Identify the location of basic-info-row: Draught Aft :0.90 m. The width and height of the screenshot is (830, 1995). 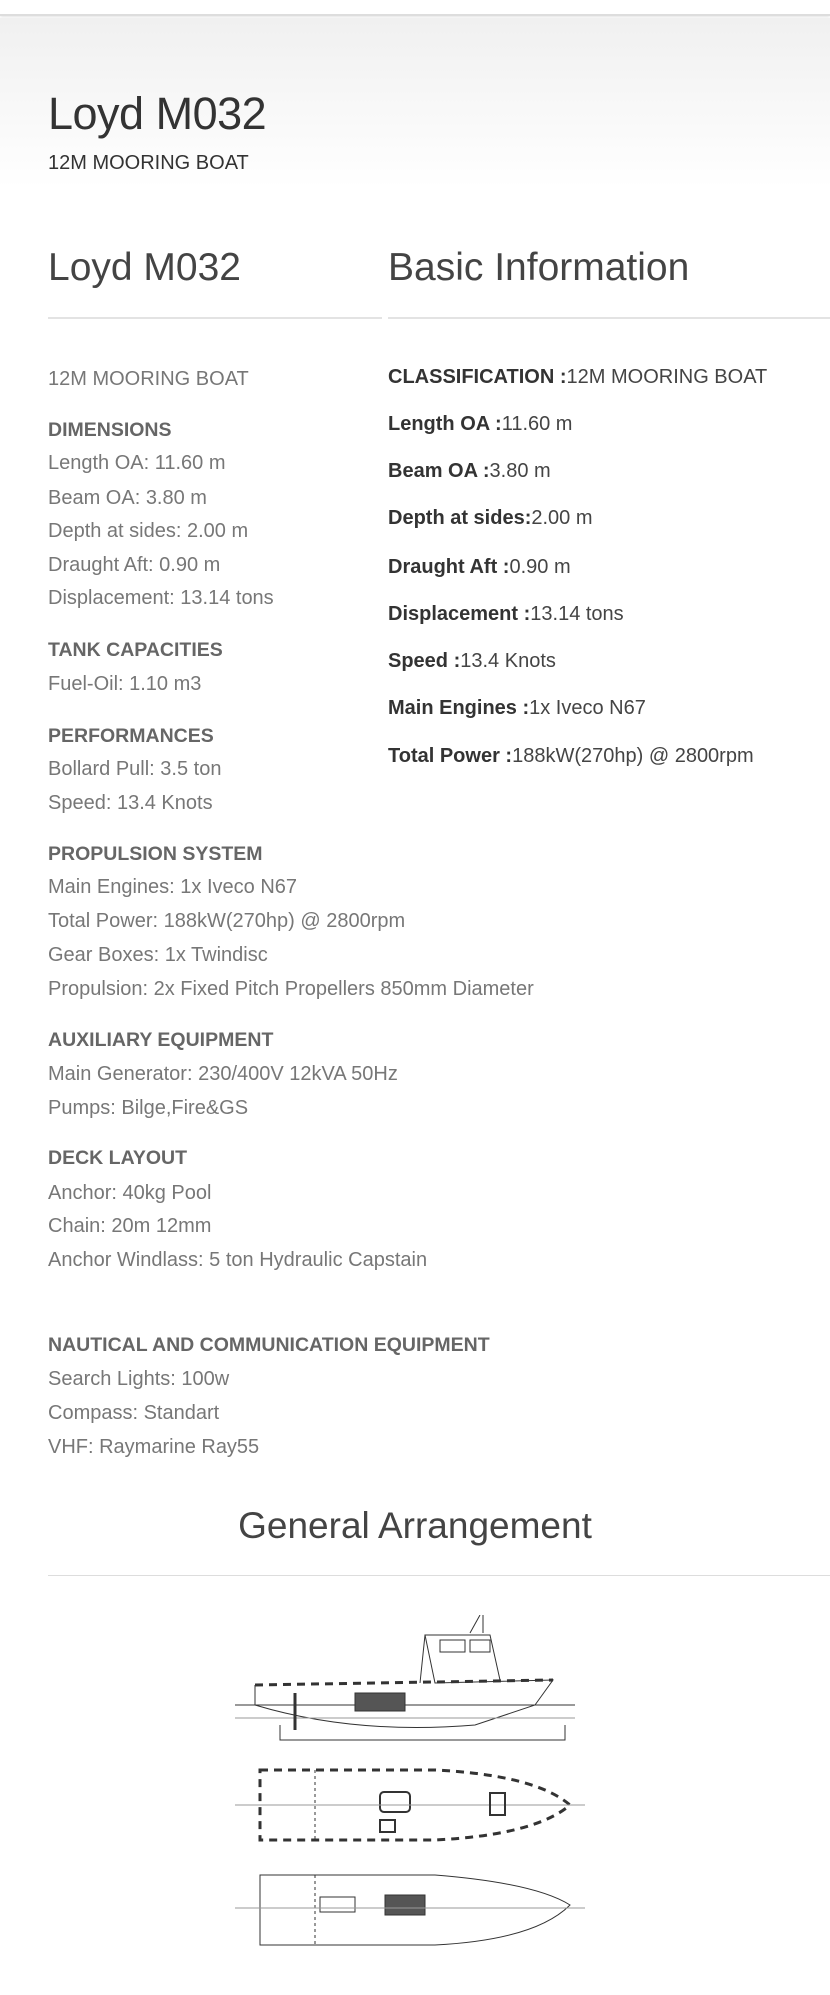
(479, 567).